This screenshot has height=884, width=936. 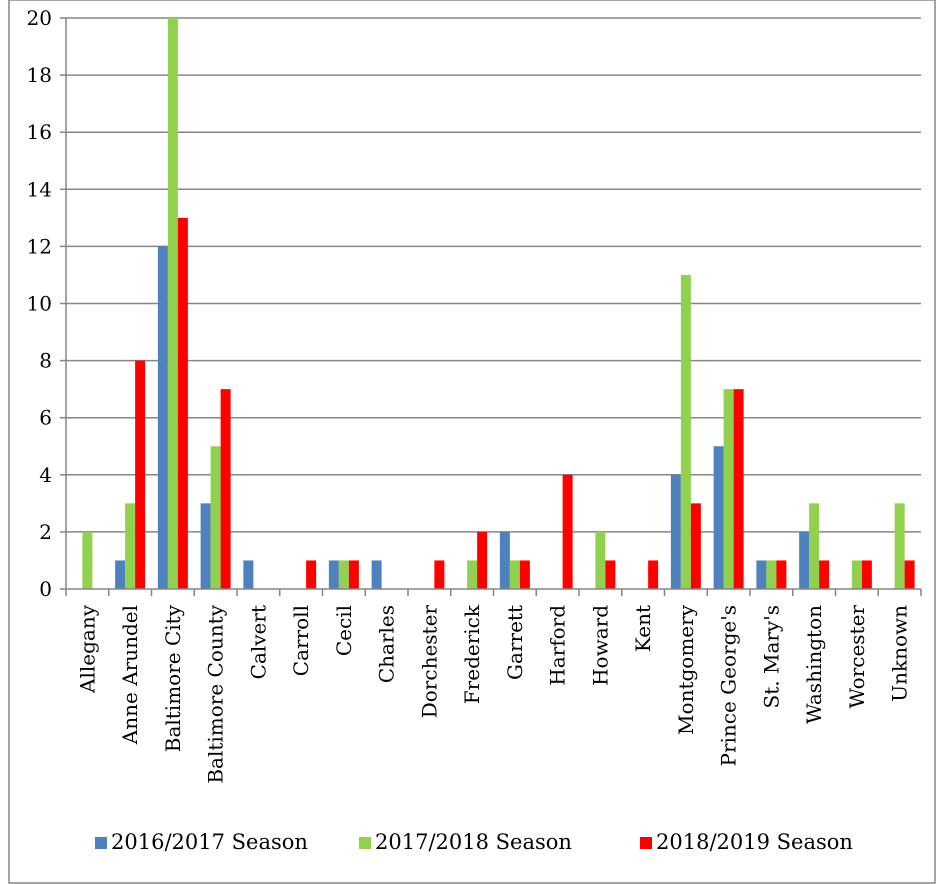 I want to click on x-category-label: St. Mary's, so click(x=771, y=656).